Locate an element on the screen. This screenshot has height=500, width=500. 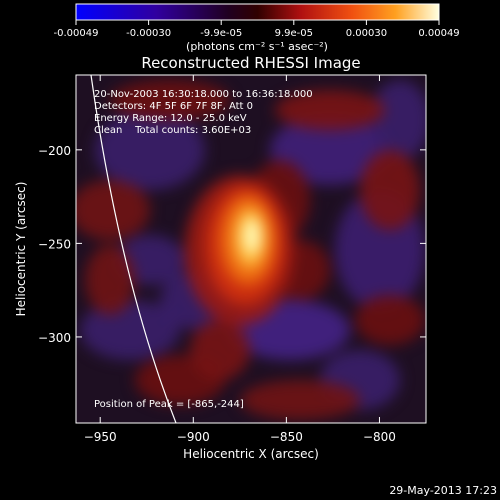
y-tick-label: −200 is located at coordinates (54, 151).